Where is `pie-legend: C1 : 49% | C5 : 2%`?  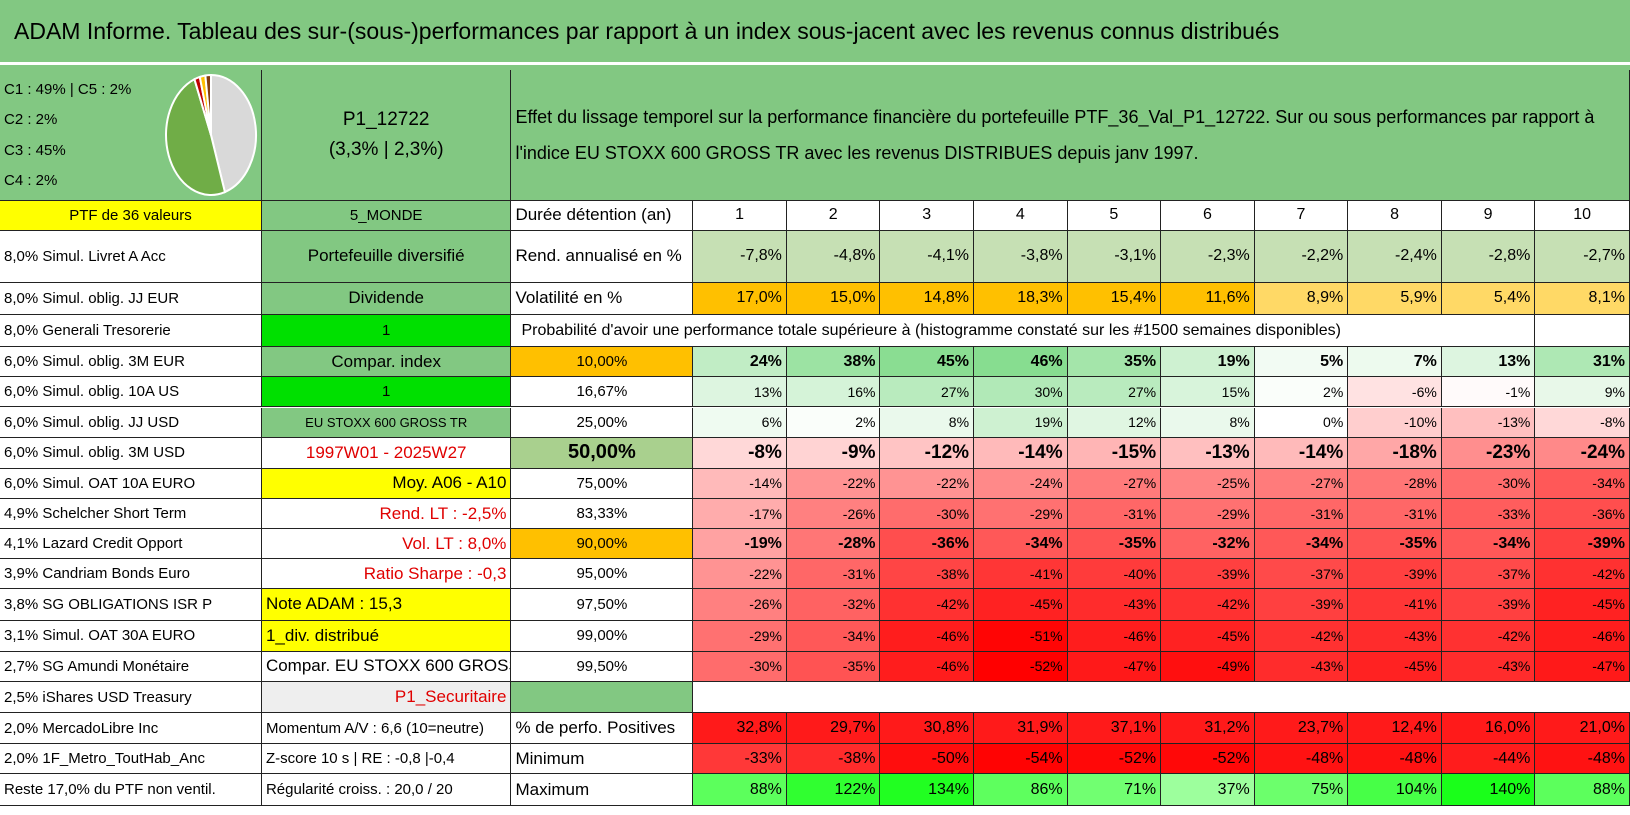
pie-legend: C1 : 49% | C5 : 2% is located at coordinates (68, 89).